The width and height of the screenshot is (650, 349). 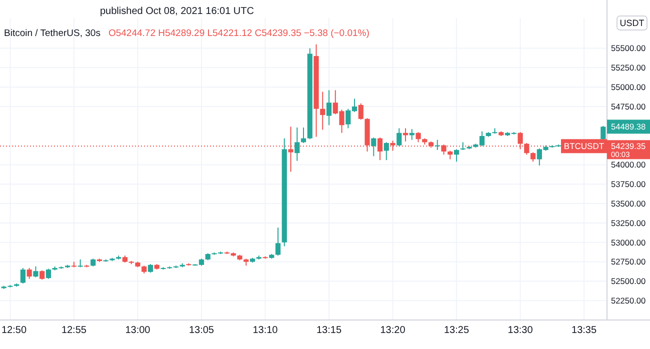 What do you see at coordinates (52, 33) in the screenshot?
I see `text: Bitcoin / TetherUS, 30s` at bounding box center [52, 33].